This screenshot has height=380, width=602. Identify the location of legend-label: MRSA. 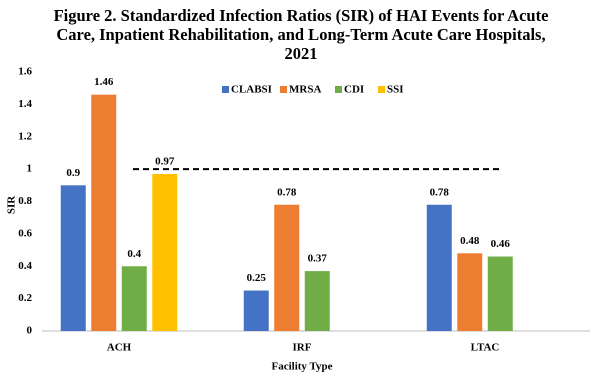
(305, 90).